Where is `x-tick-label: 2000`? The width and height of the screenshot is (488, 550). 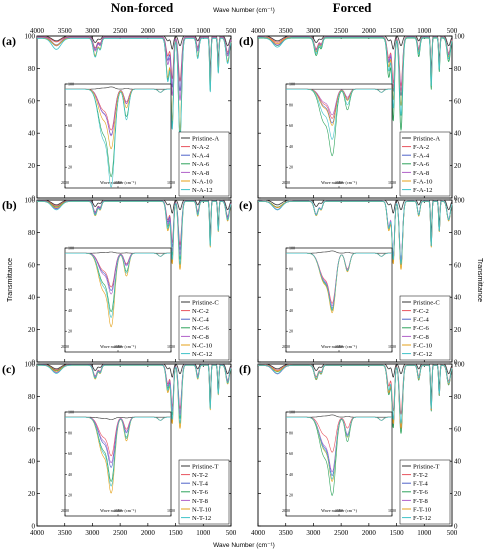 x-tick-label: 2000 is located at coordinates (369, 533).